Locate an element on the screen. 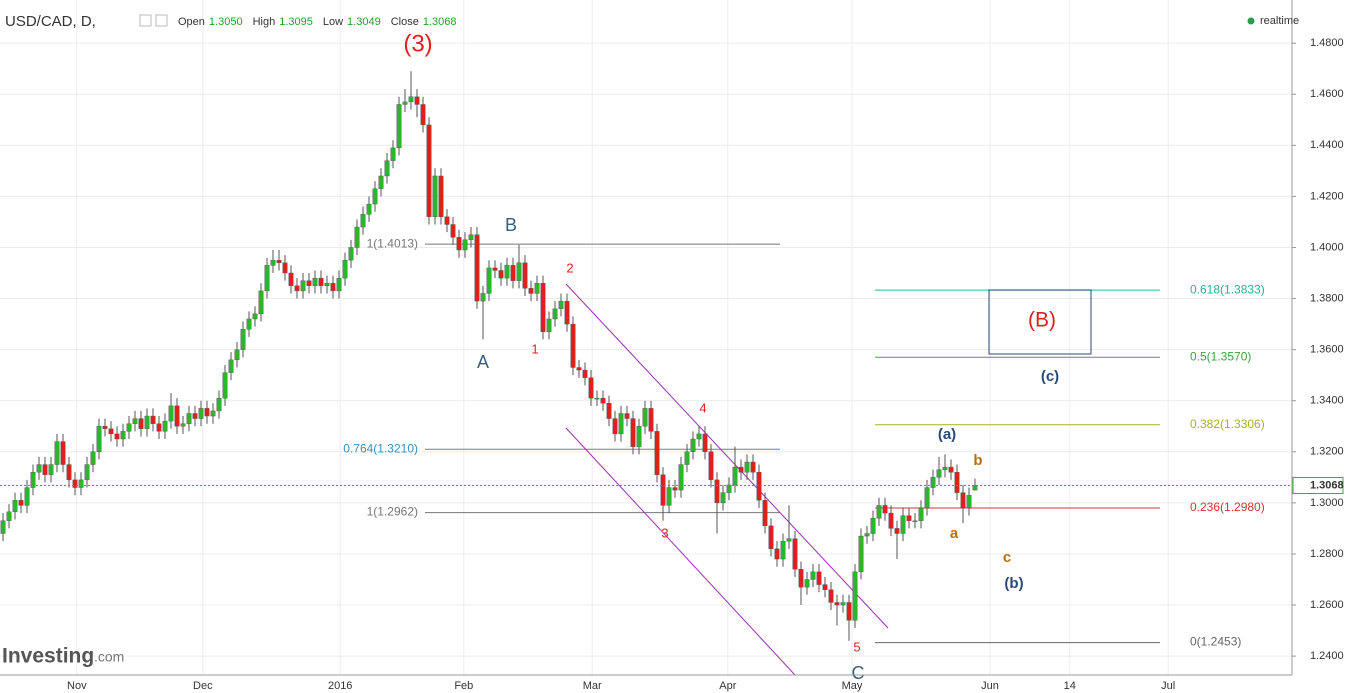 The width and height of the screenshot is (1350, 693). target-box is located at coordinates (1040, 322).